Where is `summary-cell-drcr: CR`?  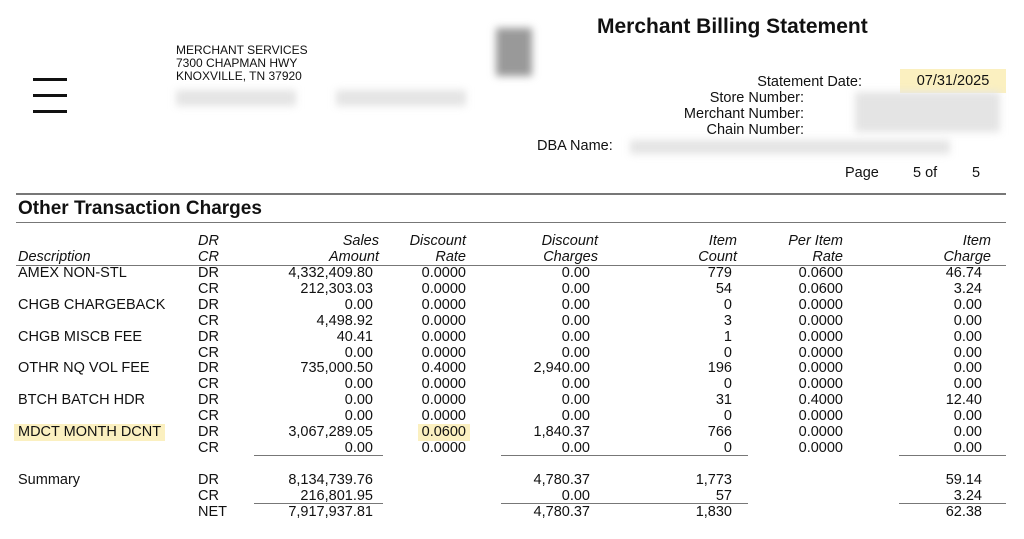 summary-cell-drcr: CR is located at coordinates (208, 495).